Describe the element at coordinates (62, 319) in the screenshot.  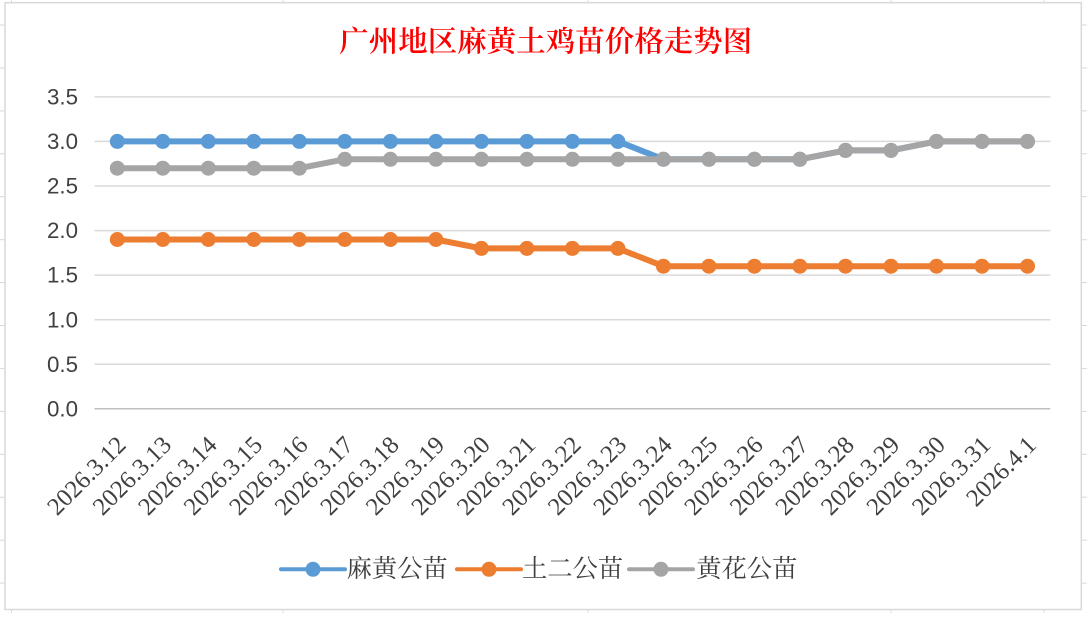
I see `svg-text: 1.0` at that location.